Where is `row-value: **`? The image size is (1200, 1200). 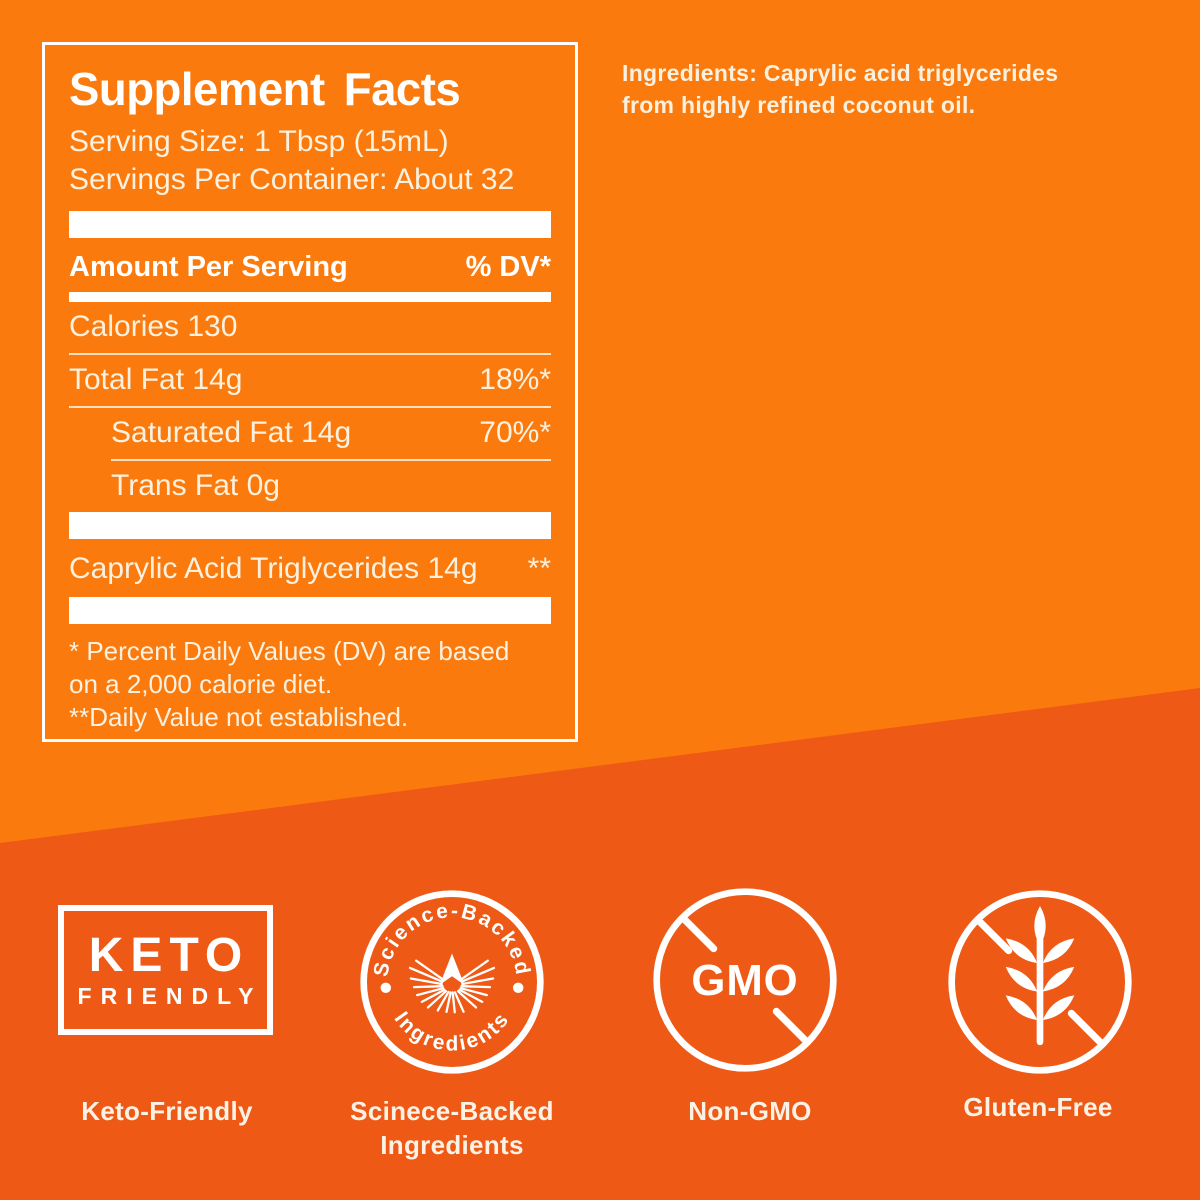 row-value: ** is located at coordinates (539, 568).